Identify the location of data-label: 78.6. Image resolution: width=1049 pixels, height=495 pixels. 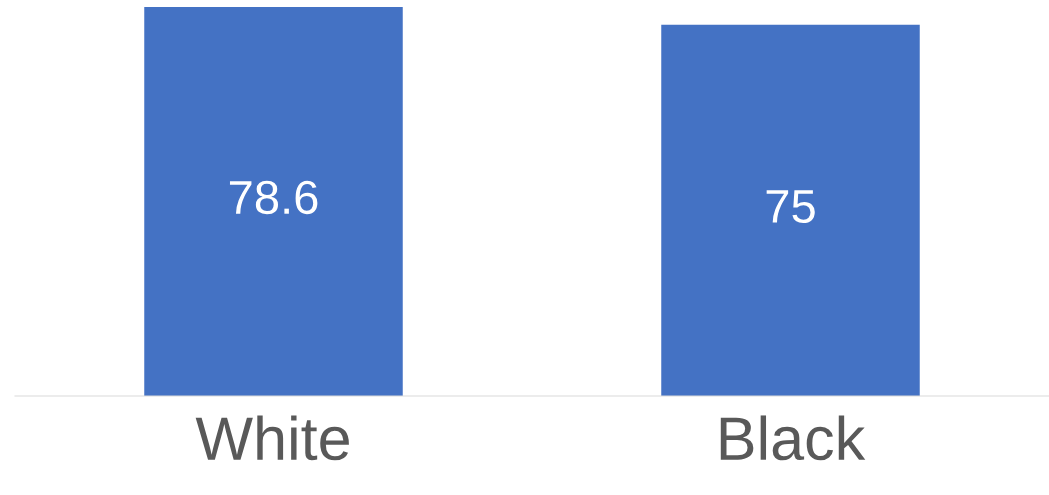
(273, 197).